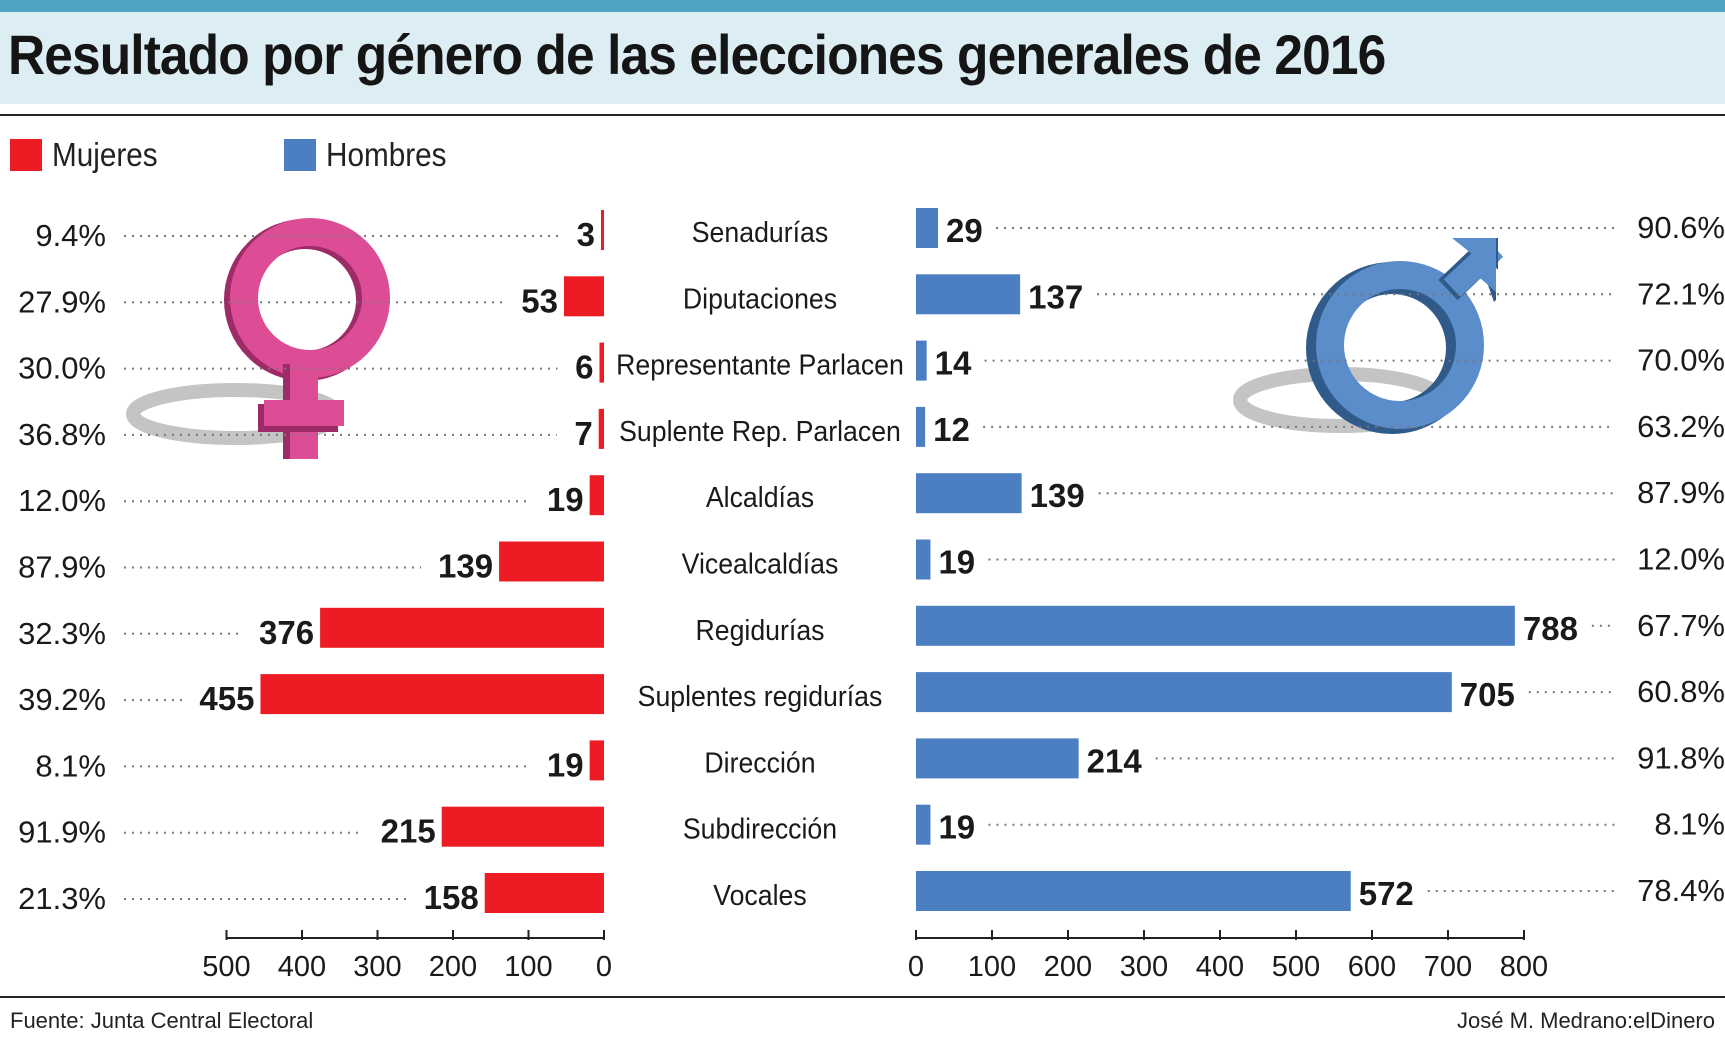 This screenshot has height=1040, width=1725. What do you see at coordinates (1386, 893) in the screenshot?
I see `value-label-hombres: 572` at bounding box center [1386, 893].